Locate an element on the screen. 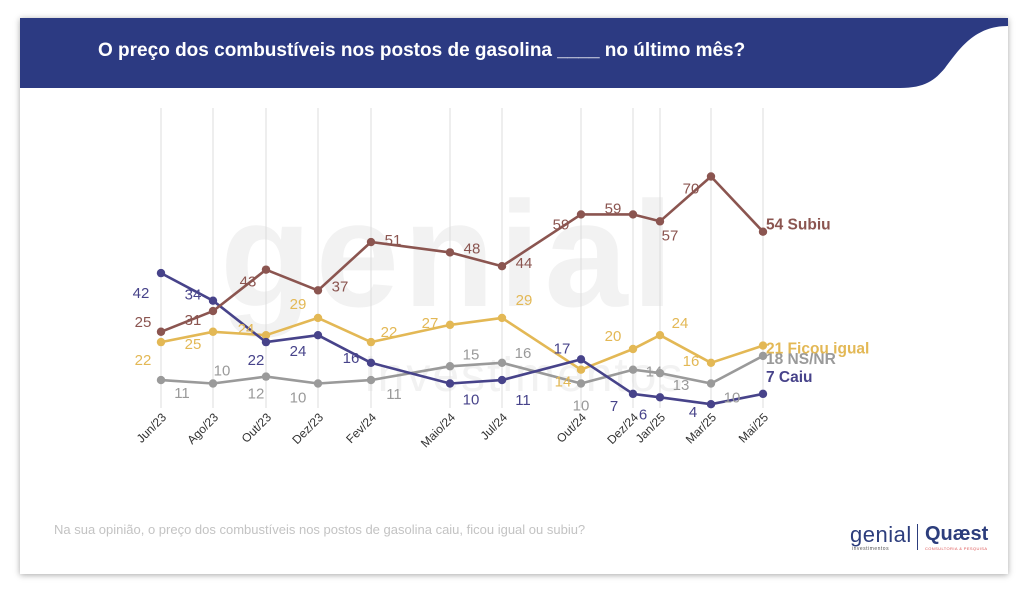  end-label-ficou-igual: 21 Ficou igual is located at coordinates (817, 349).